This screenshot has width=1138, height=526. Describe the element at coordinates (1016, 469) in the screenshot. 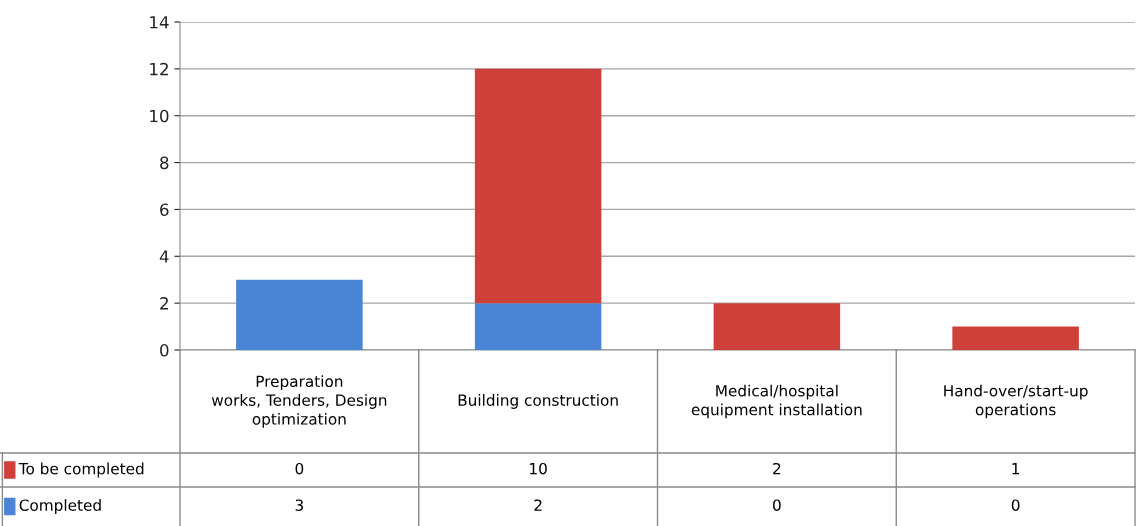

I see `data-label: 1` at that location.